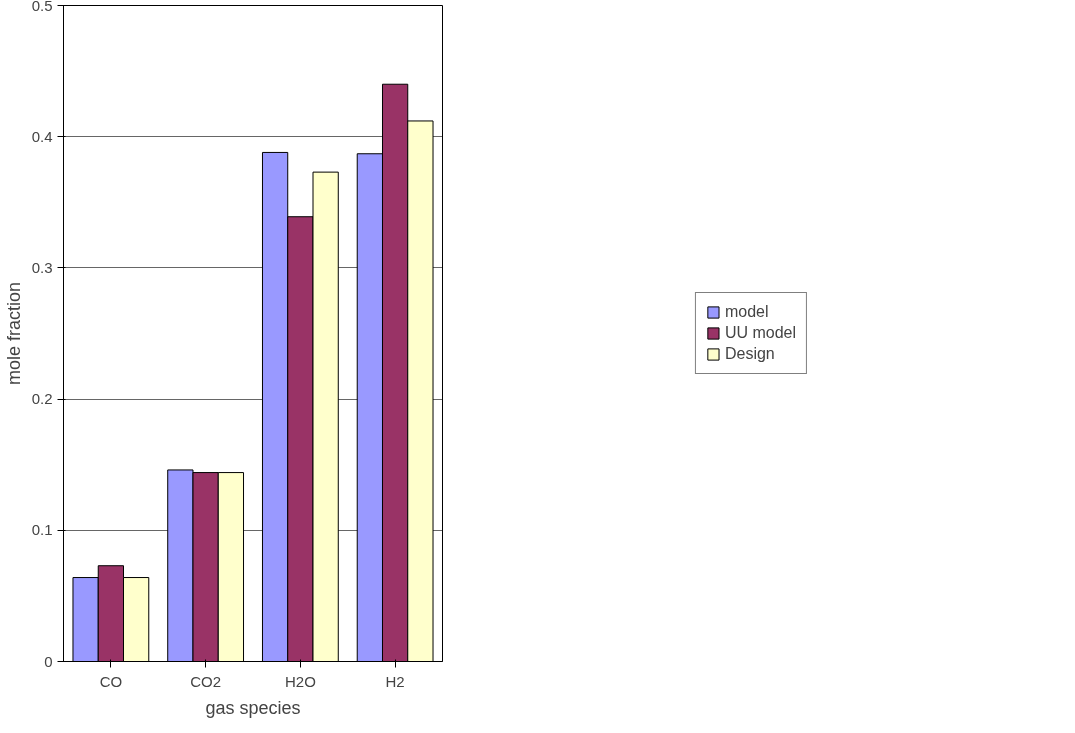 The height and width of the screenshot is (733, 1075). Describe the element at coordinates (42, 136) in the screenshot. I see `y-tick-label: 0.4` at that location.